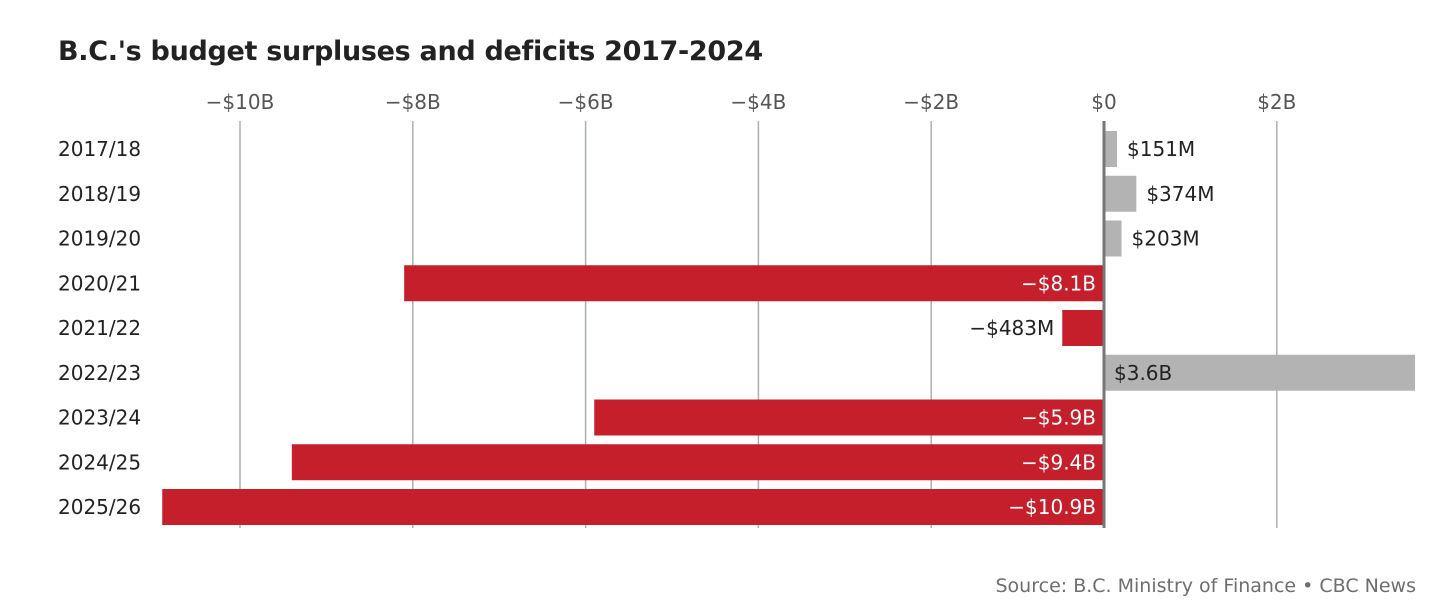  What do you see at coordinates (99, 373) in the screenshot?
I see `category-label: 2022/23` at bounding box center [99, 373].